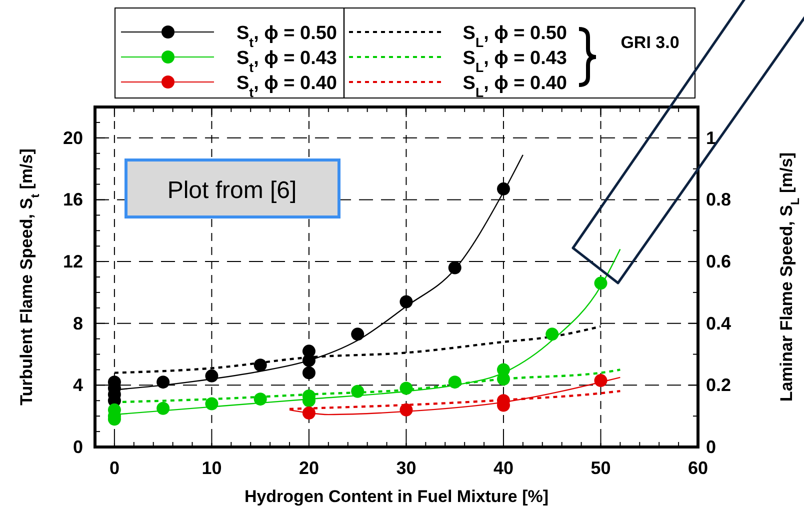 The width and height of the screenshot is (804, 511). Describe the element at coordinates (711, 447) in the screenshot. I see `y2-tick-label: 0` at that location.